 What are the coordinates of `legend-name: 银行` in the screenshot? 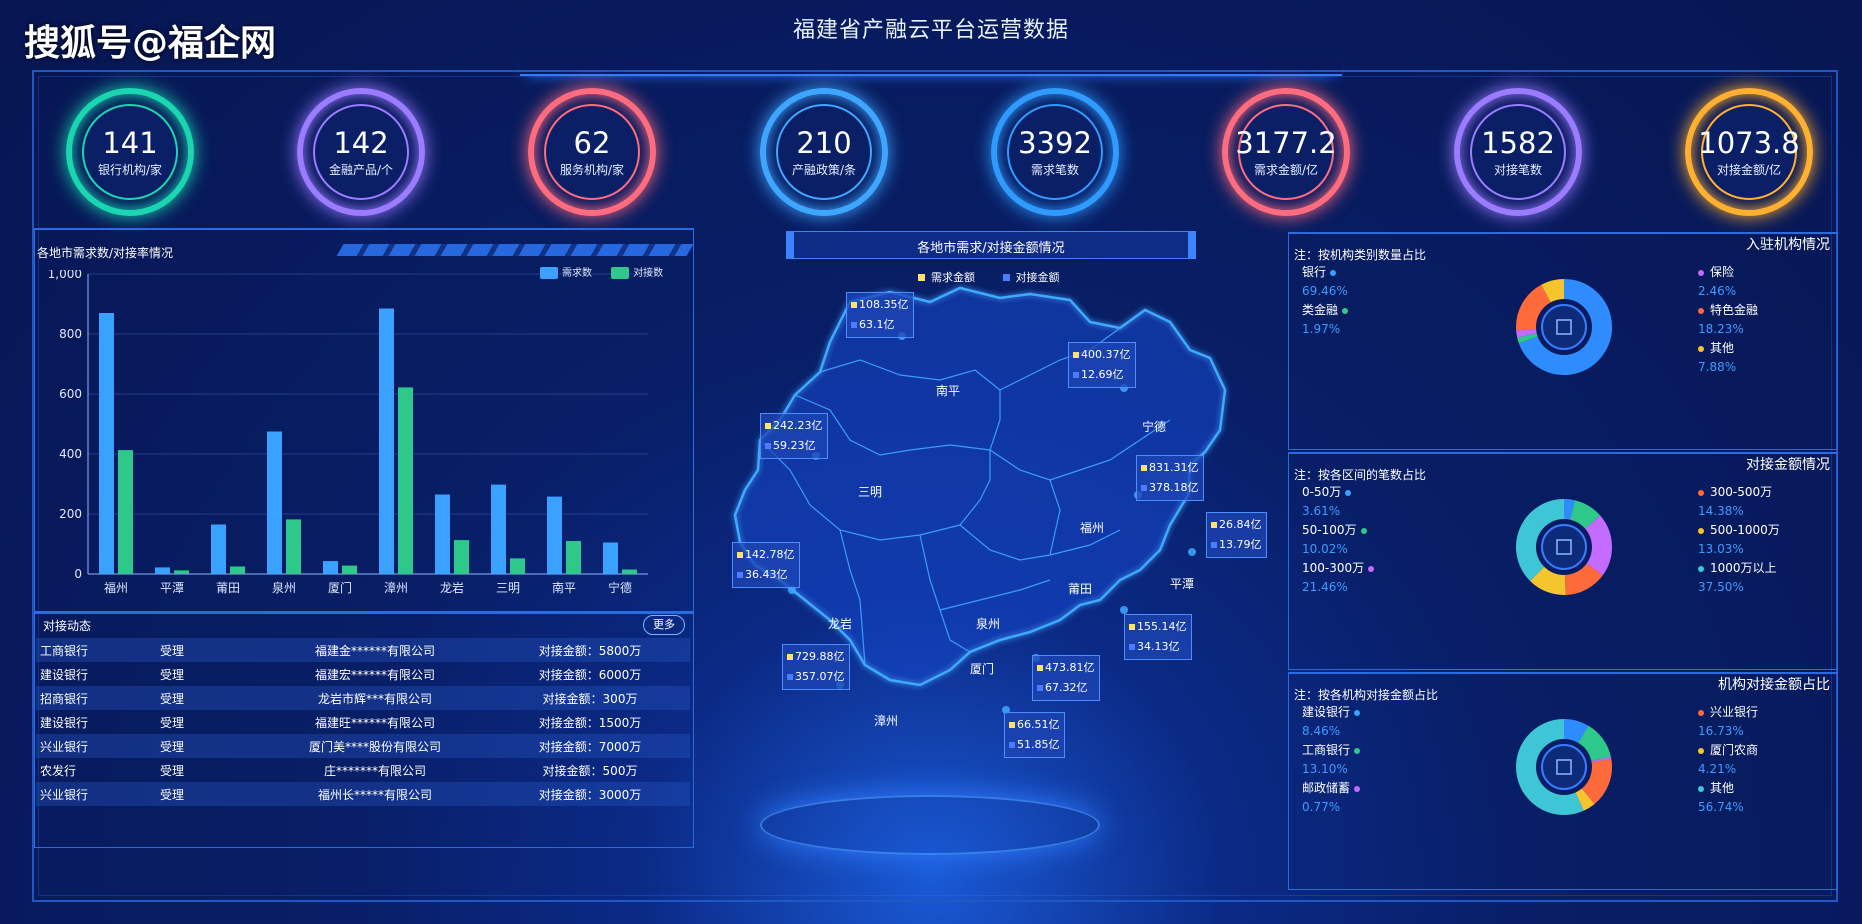 It's located at (1314, 272).